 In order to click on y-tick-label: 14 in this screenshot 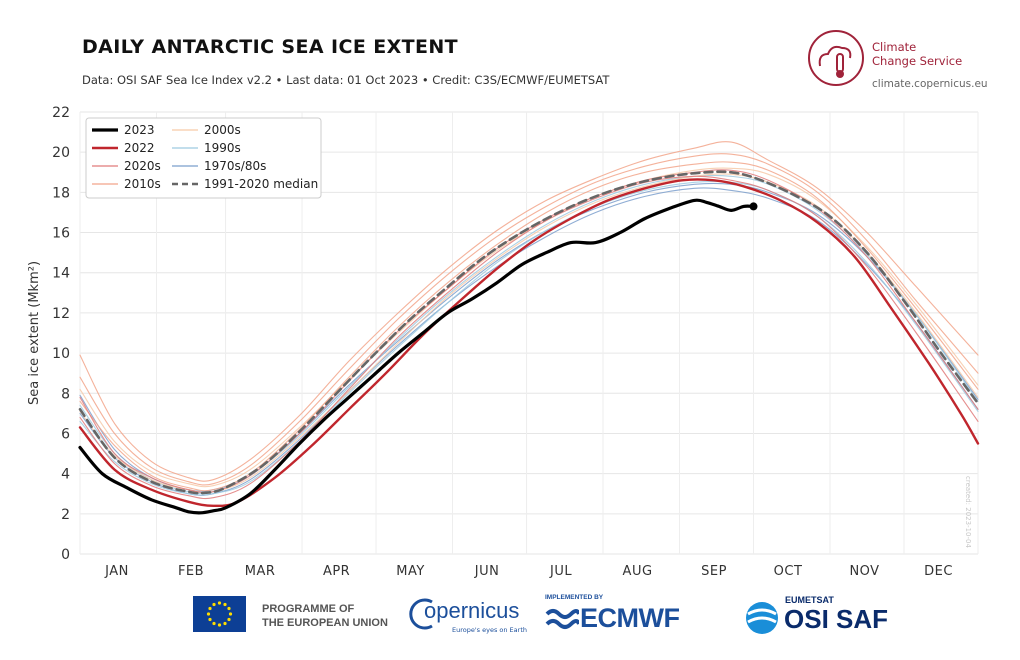, I will do `click(61, 274)`.